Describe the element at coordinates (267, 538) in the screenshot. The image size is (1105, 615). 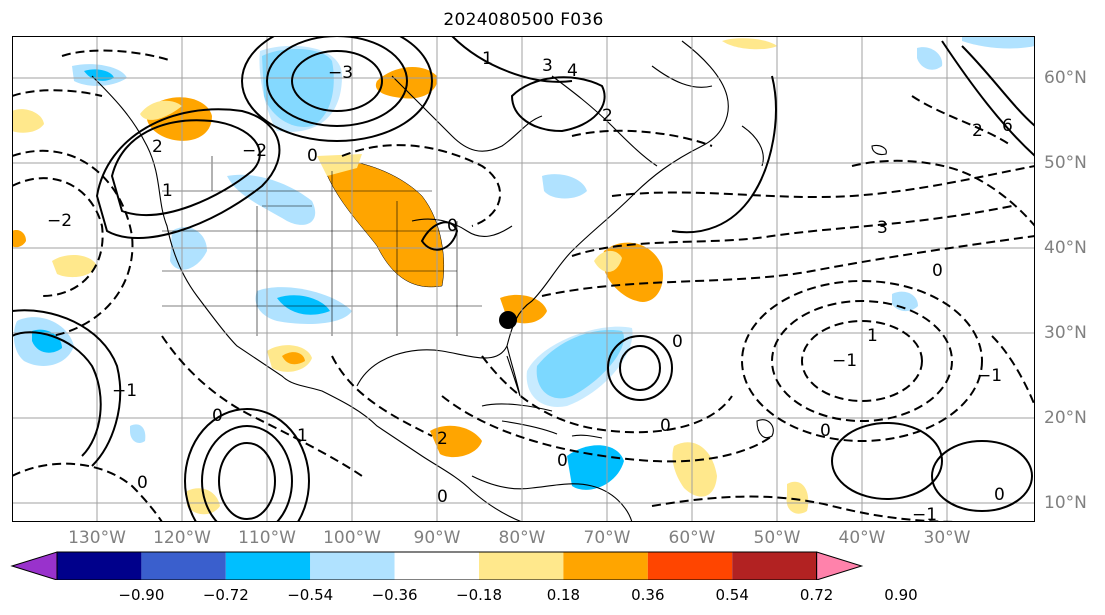
I see `longitude-label: 110°W` at that location.